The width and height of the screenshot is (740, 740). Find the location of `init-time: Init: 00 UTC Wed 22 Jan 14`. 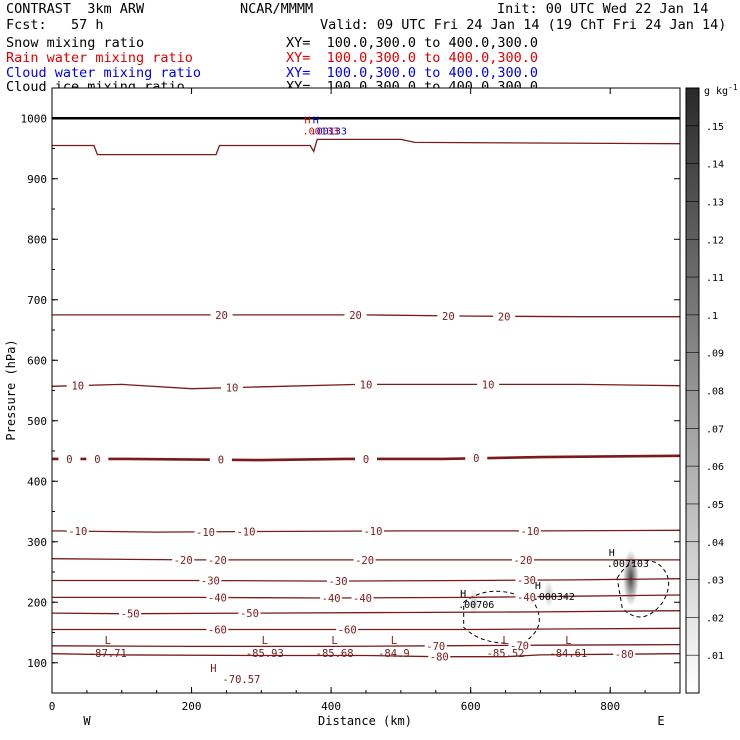

init-time: Init: 00 UTC Wed 22 Jan 14 is located at coordinates (603, 9).